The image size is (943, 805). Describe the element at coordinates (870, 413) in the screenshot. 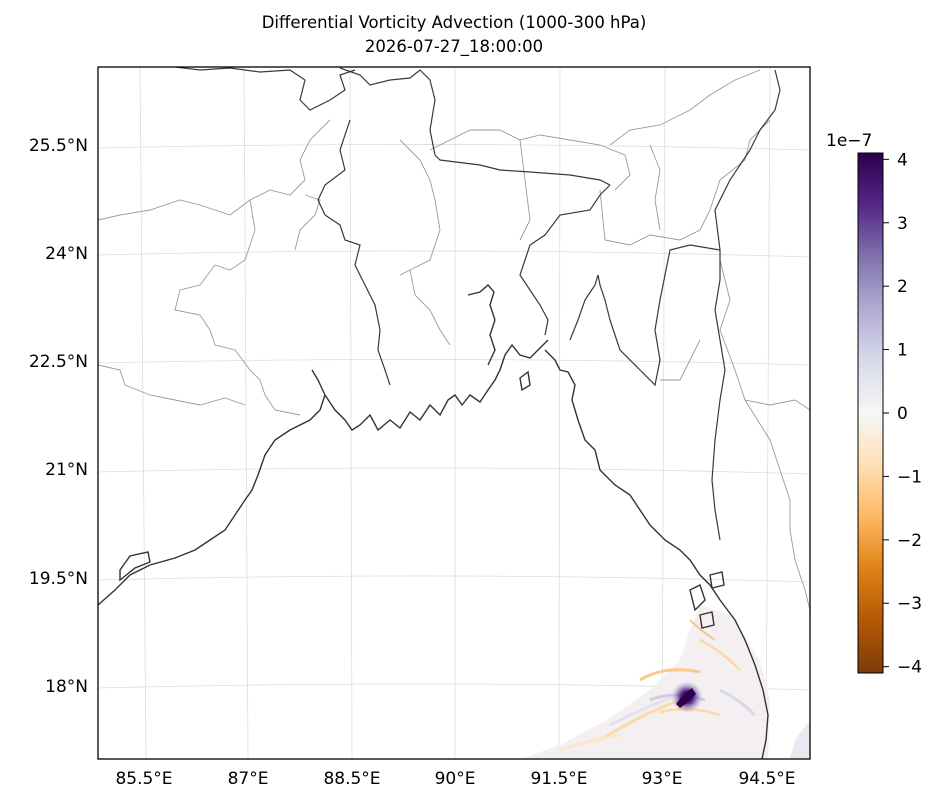

I see `colorbar-gradient` at that location.